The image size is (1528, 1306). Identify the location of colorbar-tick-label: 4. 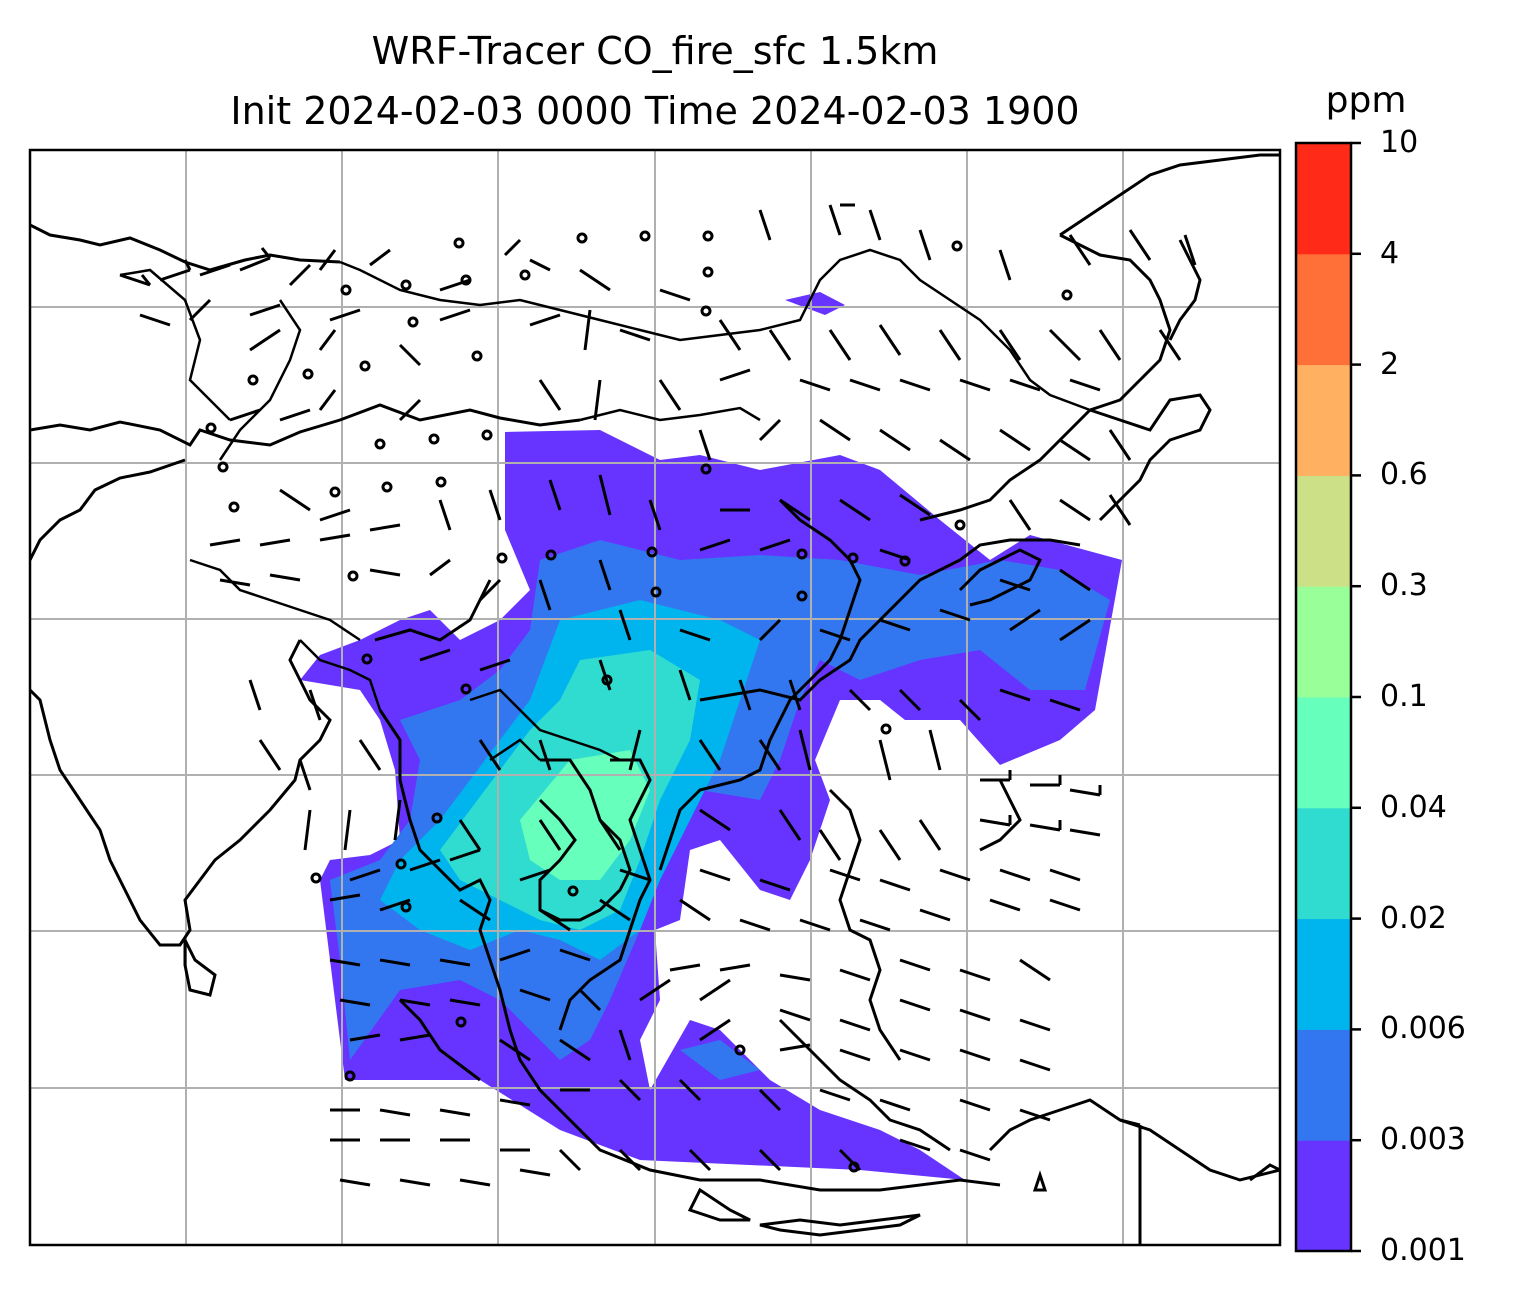
(1390, 253).